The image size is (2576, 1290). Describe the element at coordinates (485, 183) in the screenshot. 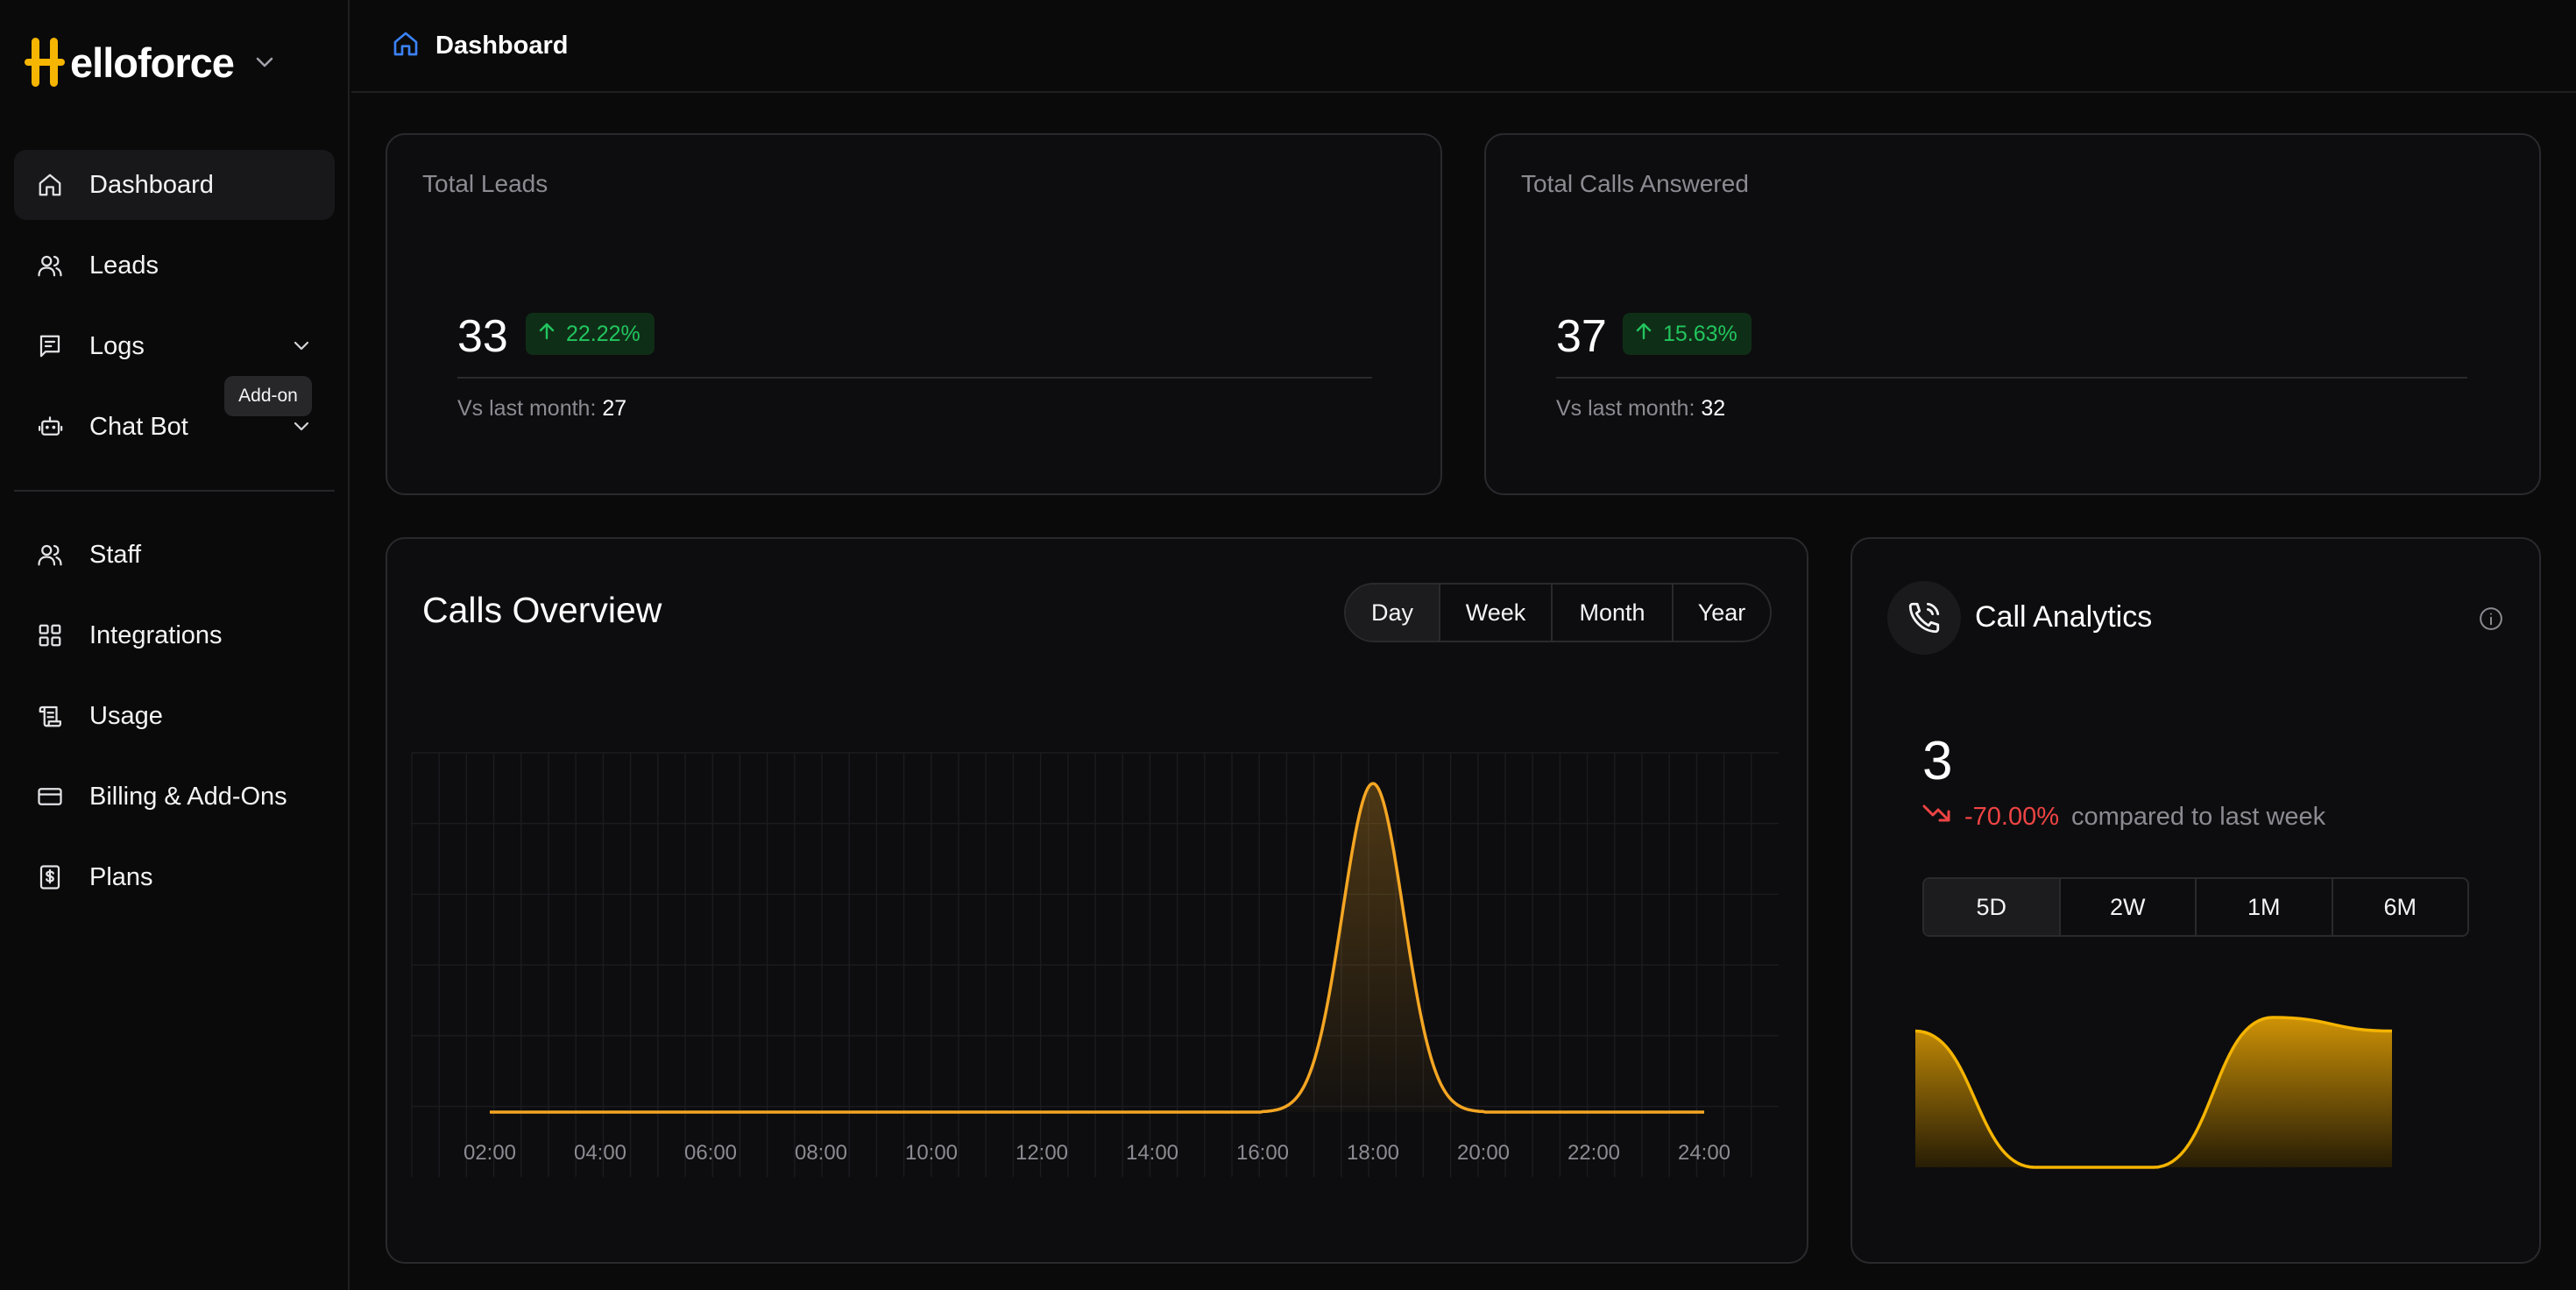

I see `card-title: Total Leads` at that location.